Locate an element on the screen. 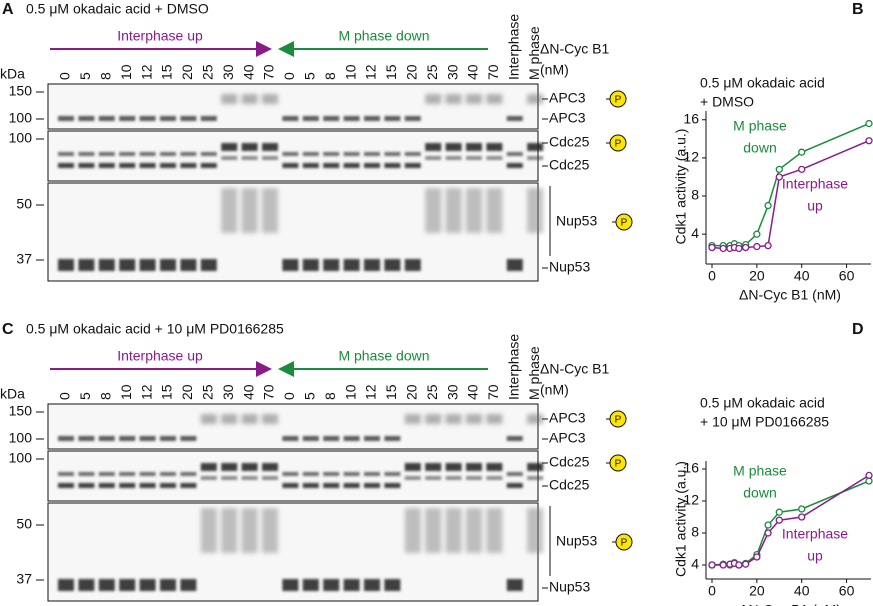 This screenshot has height=606, width=873. lane-label: 8 is located at coordinates (330, 396).